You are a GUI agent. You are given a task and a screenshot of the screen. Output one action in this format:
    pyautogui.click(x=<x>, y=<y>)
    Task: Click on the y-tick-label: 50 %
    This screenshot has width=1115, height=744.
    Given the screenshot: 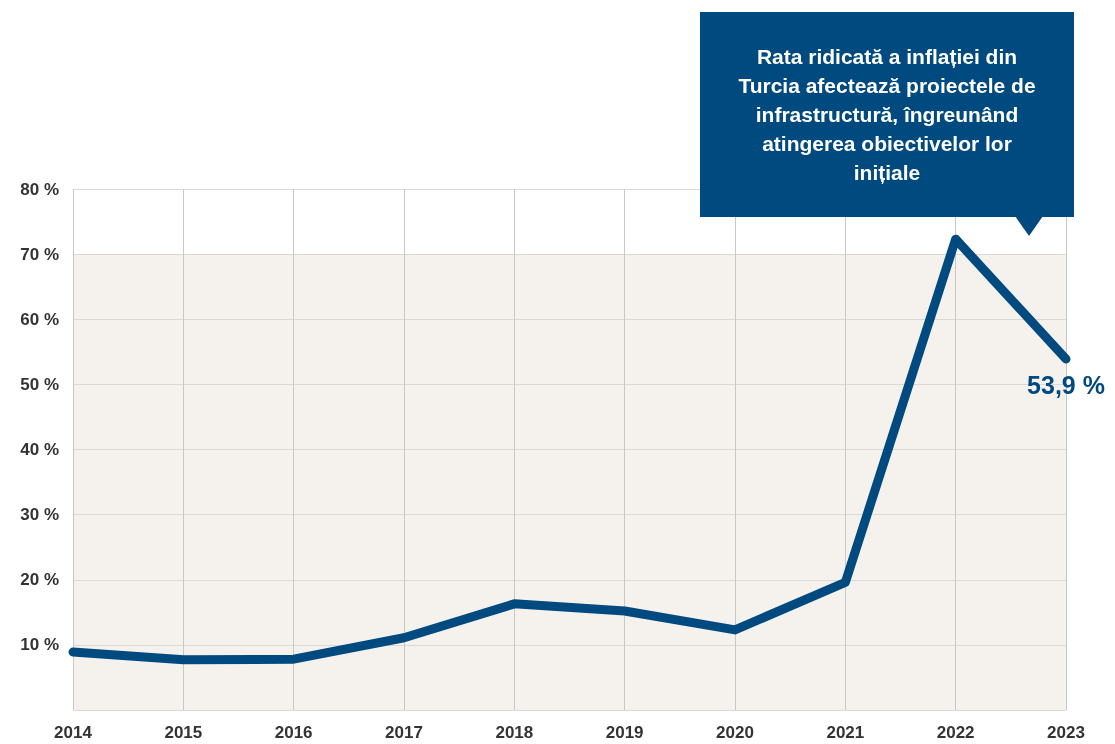 What is the action you would take?
    pyautogui.click(x=39, y=384)
    